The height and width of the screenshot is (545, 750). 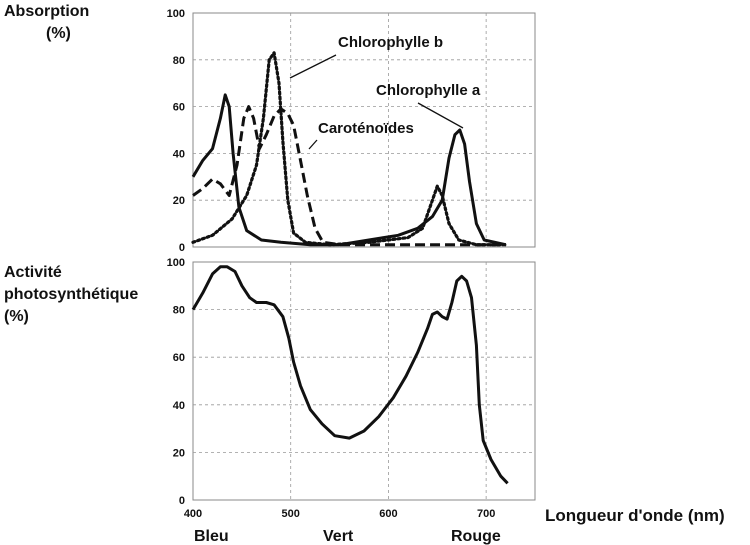 I want to click on activity-x-tick-label: 500, so click(x=291, y=514).